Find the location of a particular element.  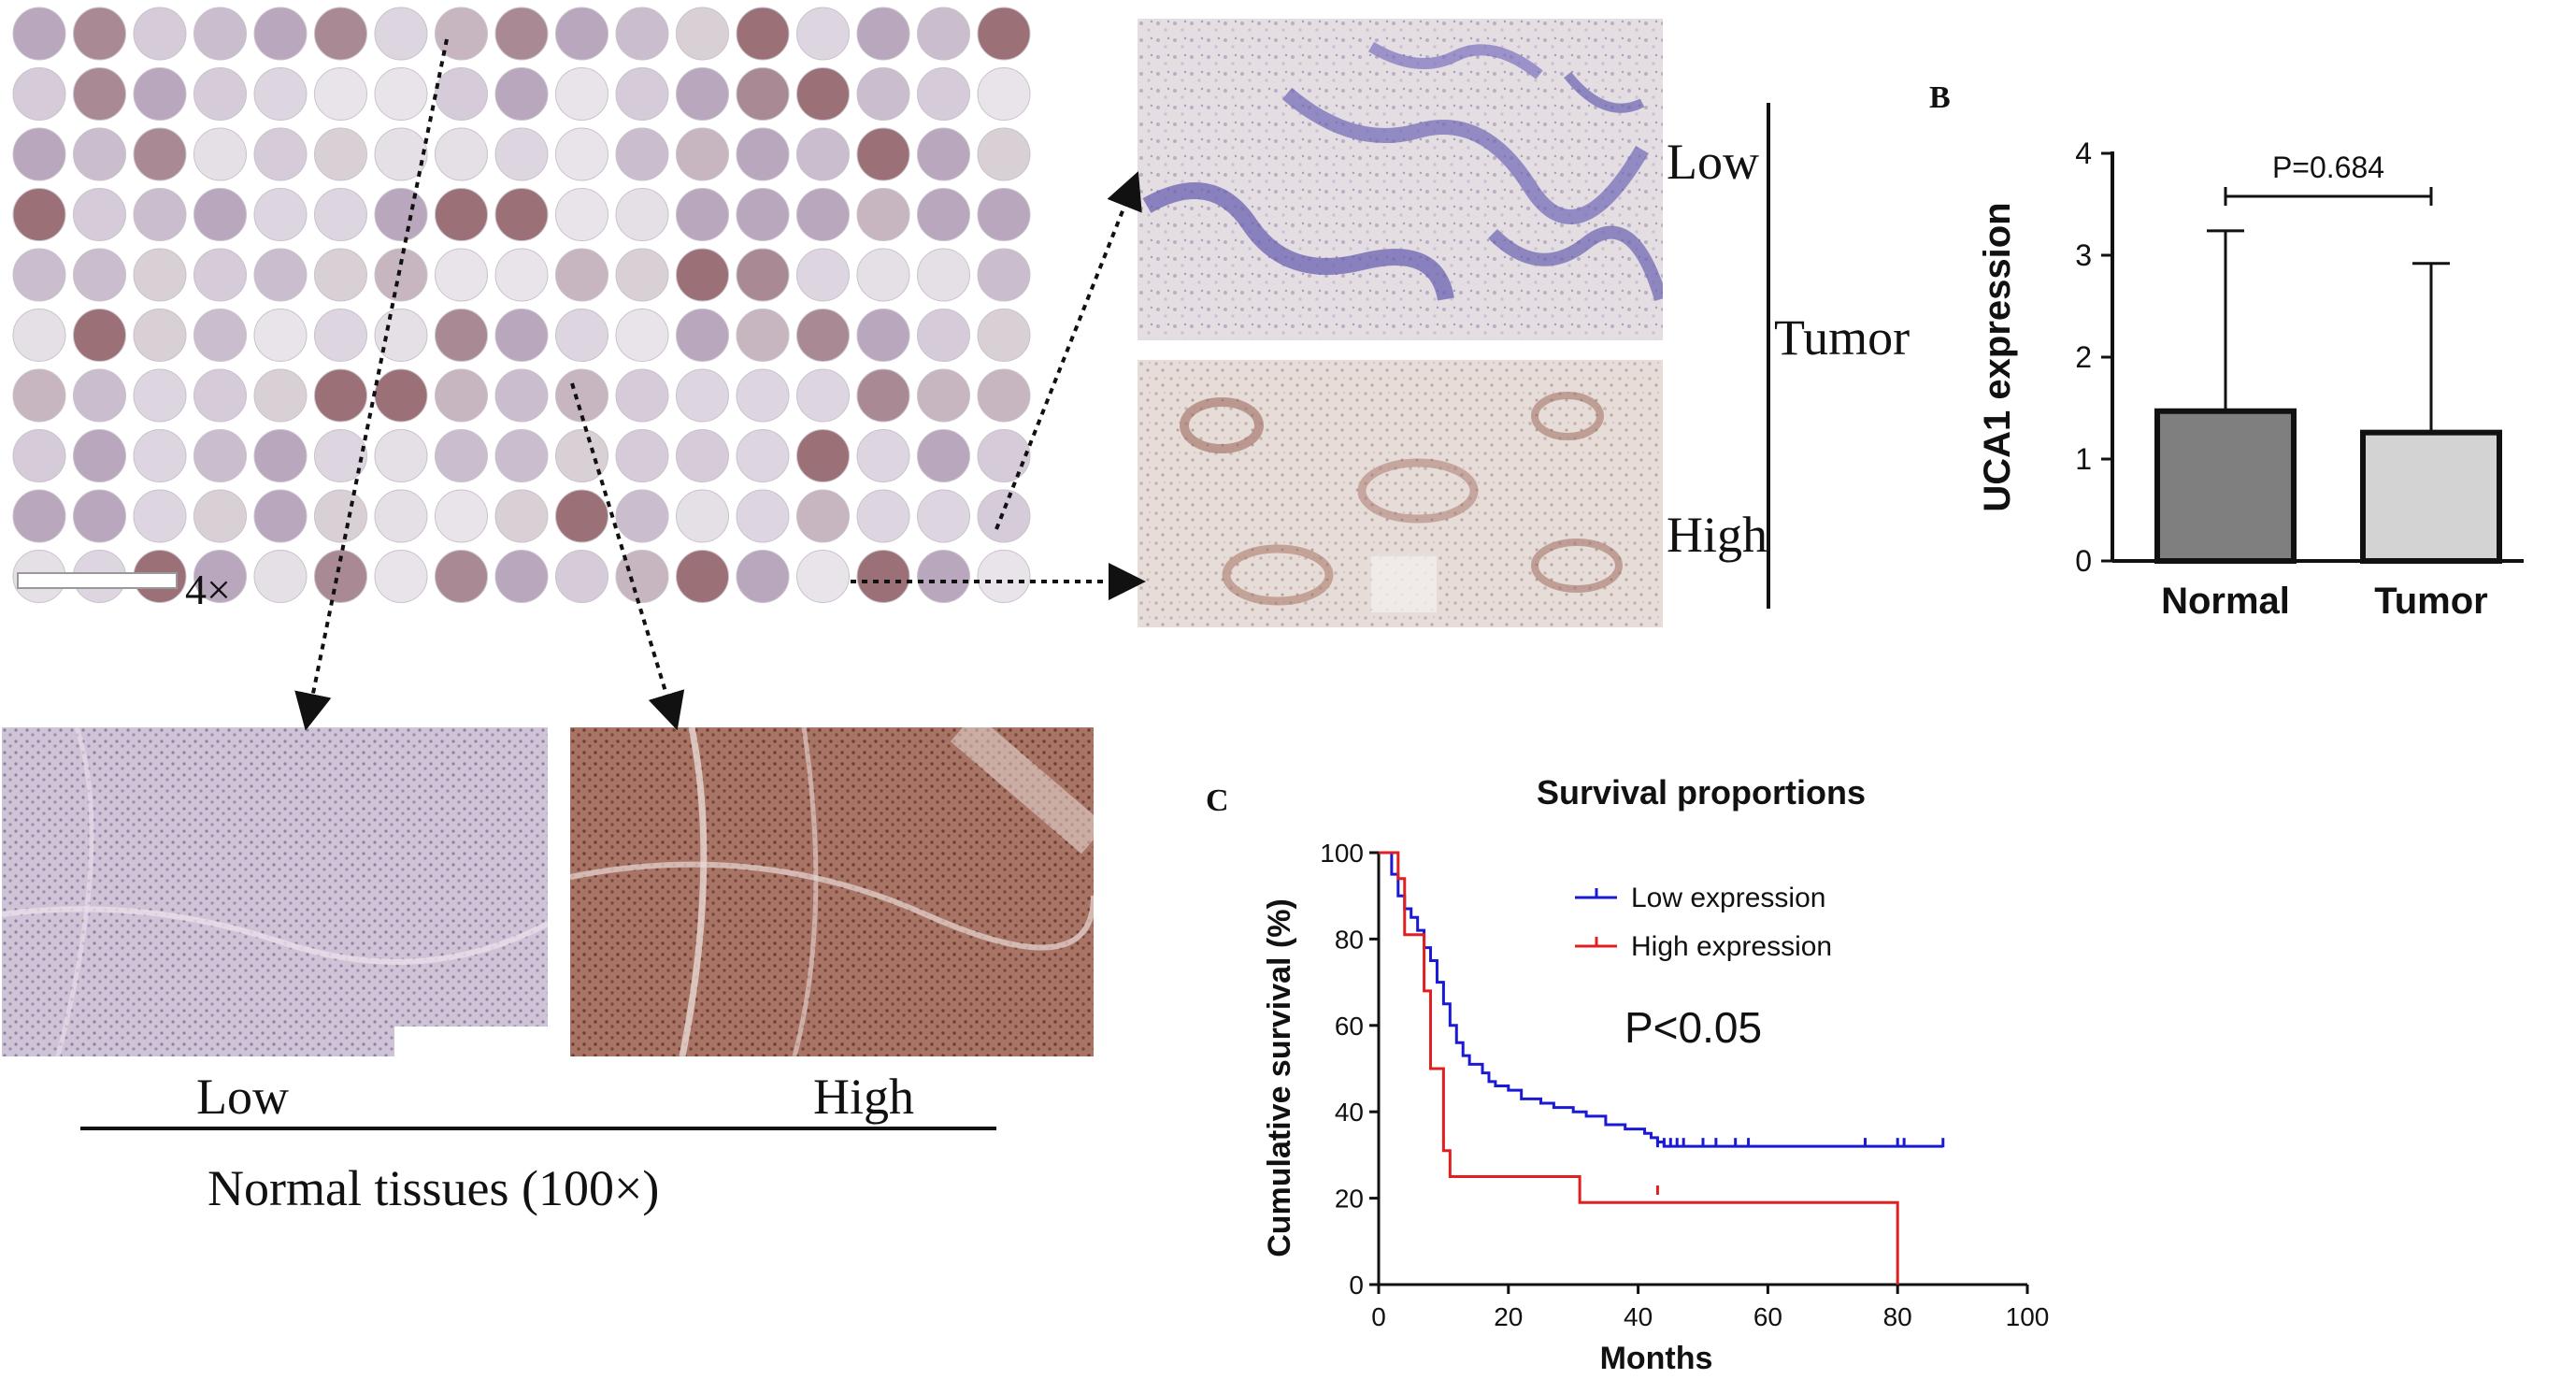

arrow-normal-high is located at coordinates (627, 556).